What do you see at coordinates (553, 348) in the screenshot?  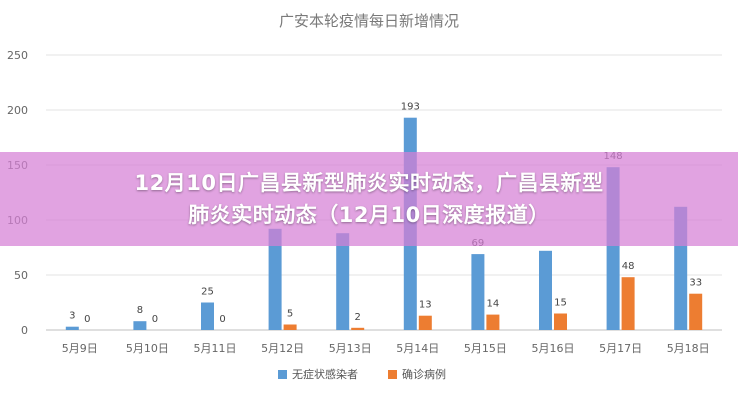 I see `x-tick-label: 5月16日` at bounding box center [553, 348].